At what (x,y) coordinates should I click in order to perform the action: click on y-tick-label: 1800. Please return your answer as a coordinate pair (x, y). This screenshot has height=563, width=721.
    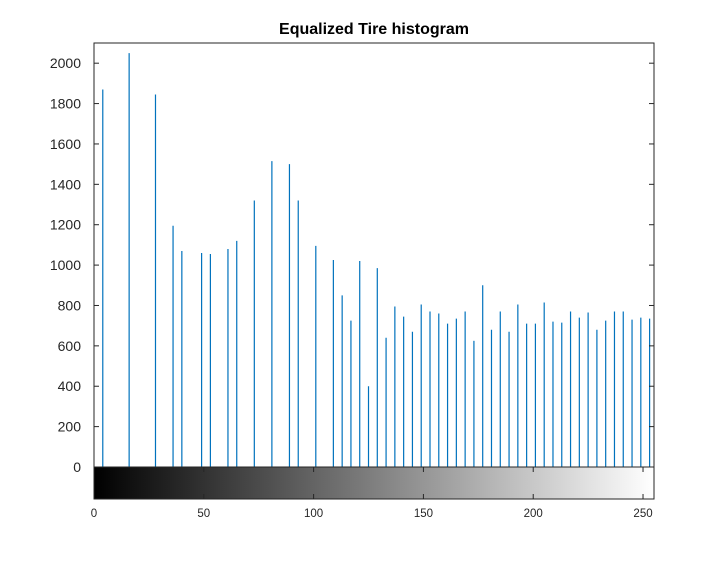
    Looking at the image, I should click on (65, 104).